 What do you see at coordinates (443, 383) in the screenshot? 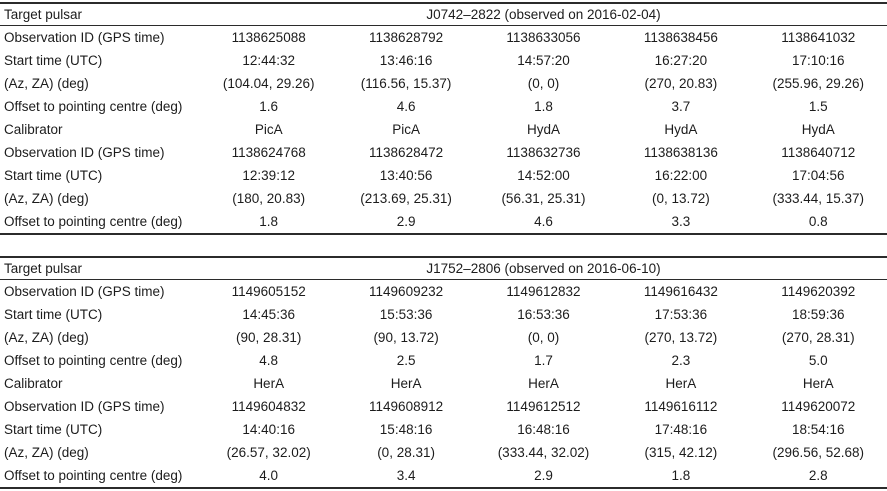
I see `table-row: Calibrator HerA HerA HerA HerA HerA` at bounding box center [443, 383].